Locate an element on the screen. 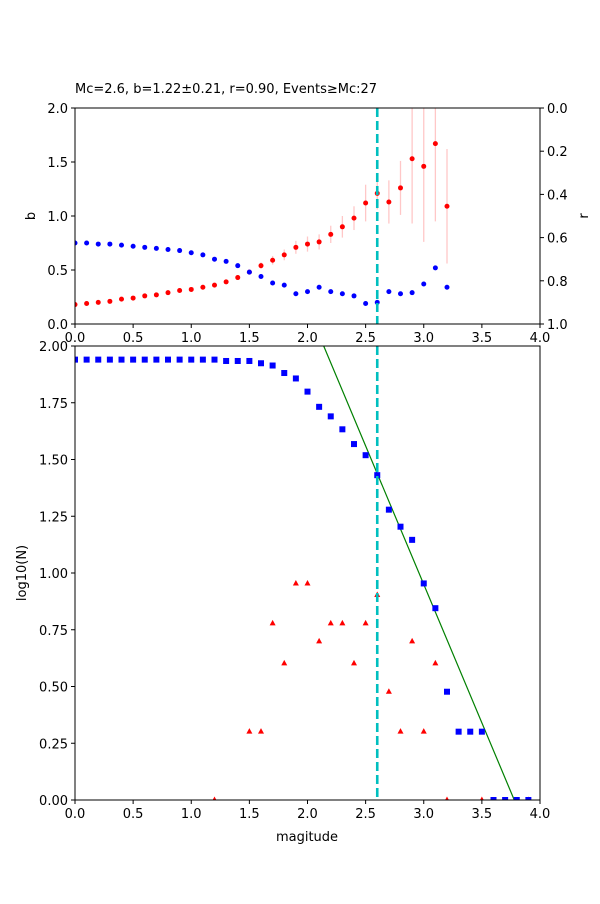  x-tick-label: 1.0 is located at coordinates (191, 814).